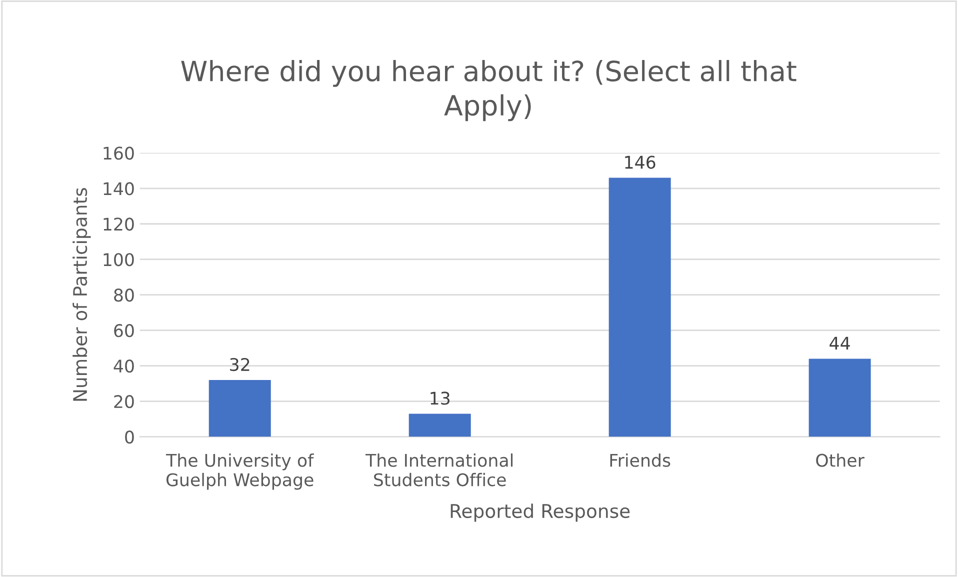 This screenshot has width=958, height=577. I want to click on y-tick-label: 100, so click(119, 259).